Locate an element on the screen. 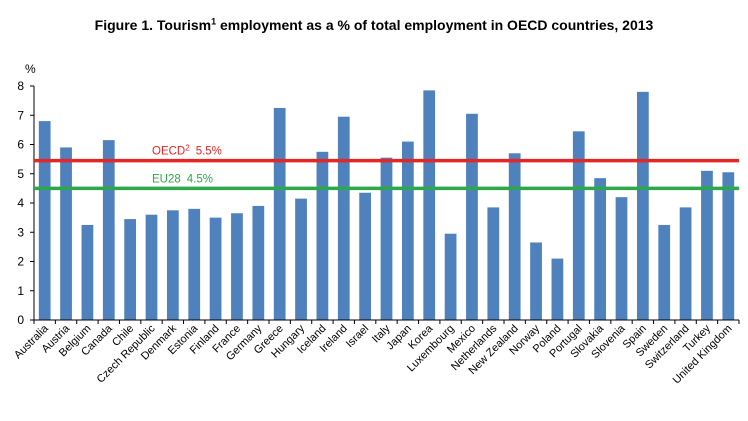 This screenshot has height=421, width=748. y-tick-label: 2 is located at coordinates (20, 262).